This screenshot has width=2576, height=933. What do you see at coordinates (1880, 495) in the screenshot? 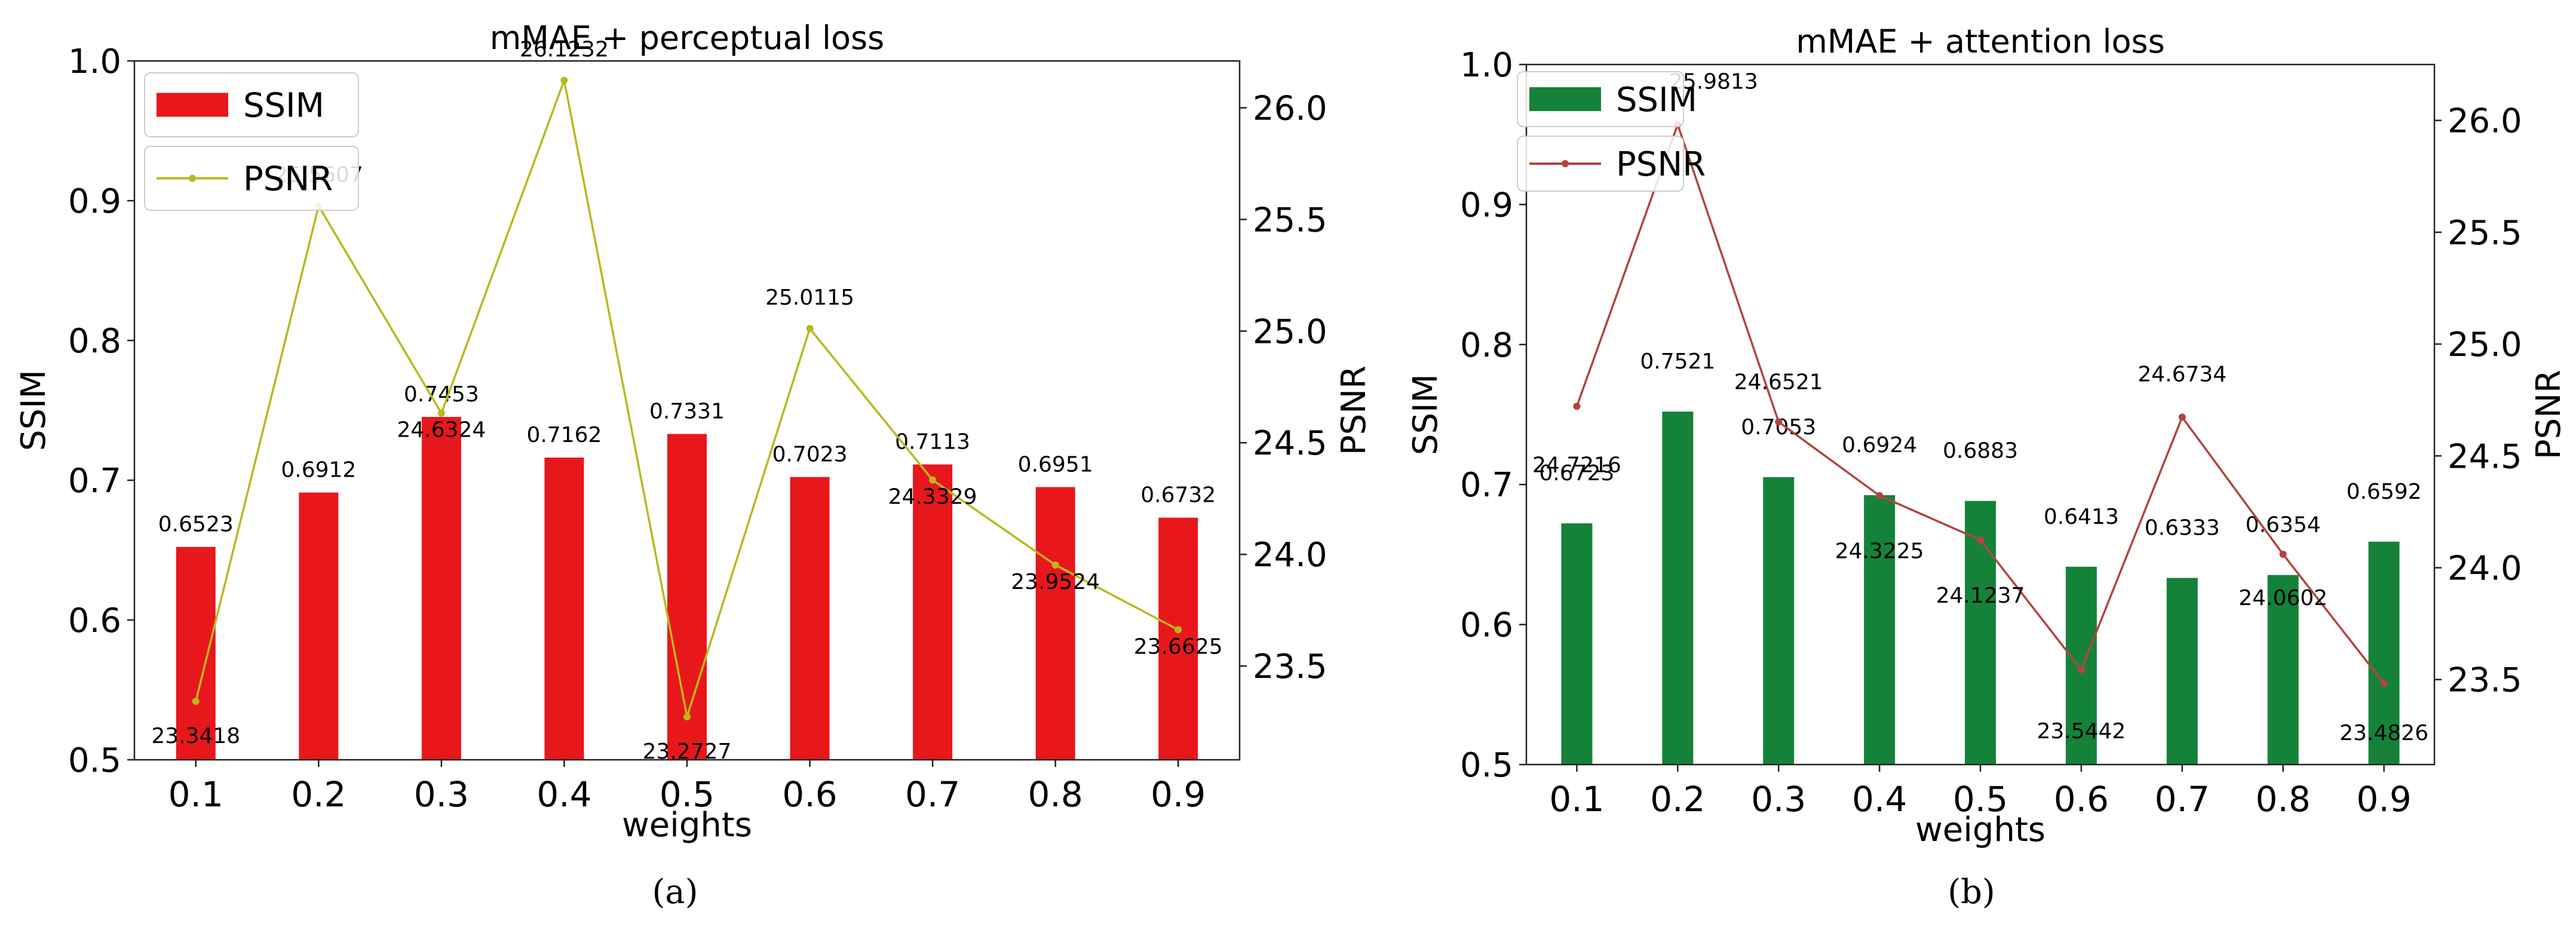
I see `psnr-marker-0.4` at bounding box center [1880, 495].